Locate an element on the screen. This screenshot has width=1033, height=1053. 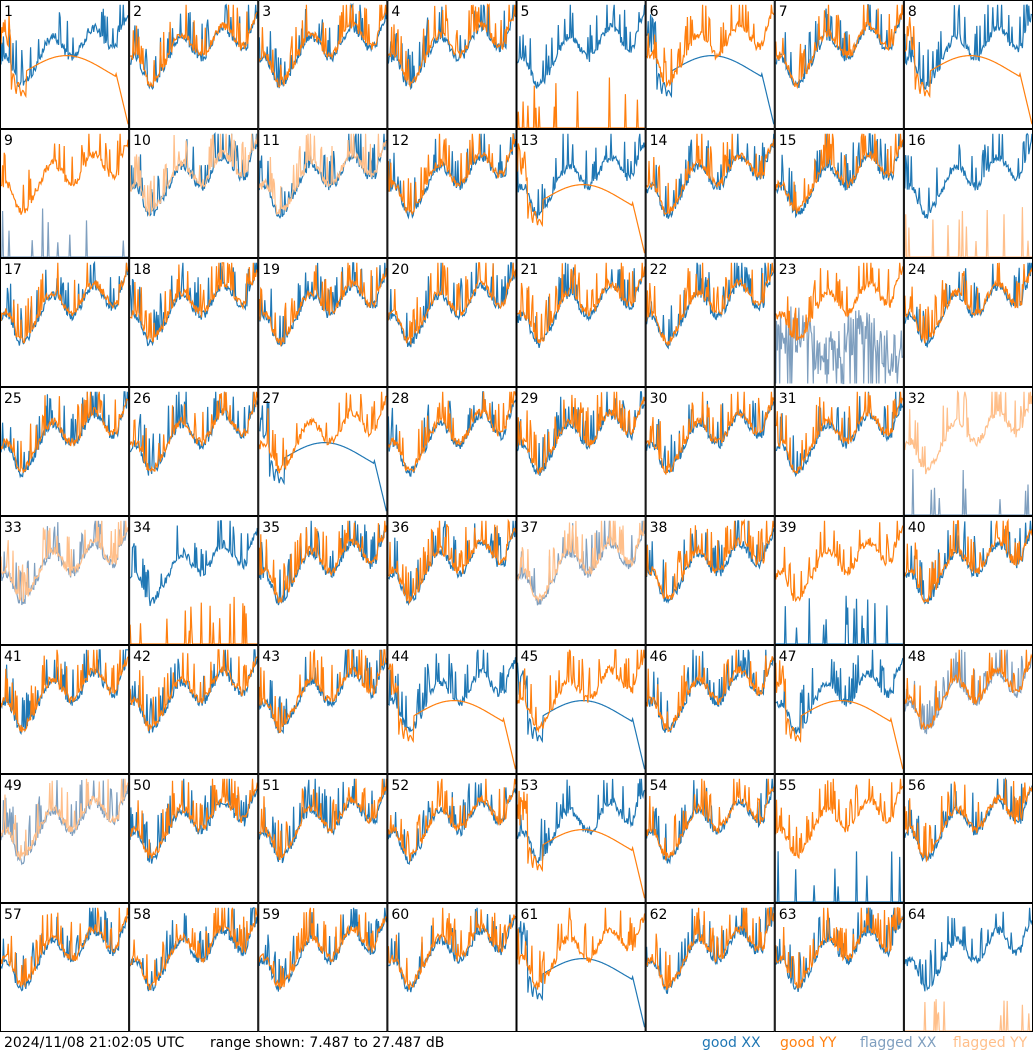
panel-23: 23 is located at coordinates (839, 322).